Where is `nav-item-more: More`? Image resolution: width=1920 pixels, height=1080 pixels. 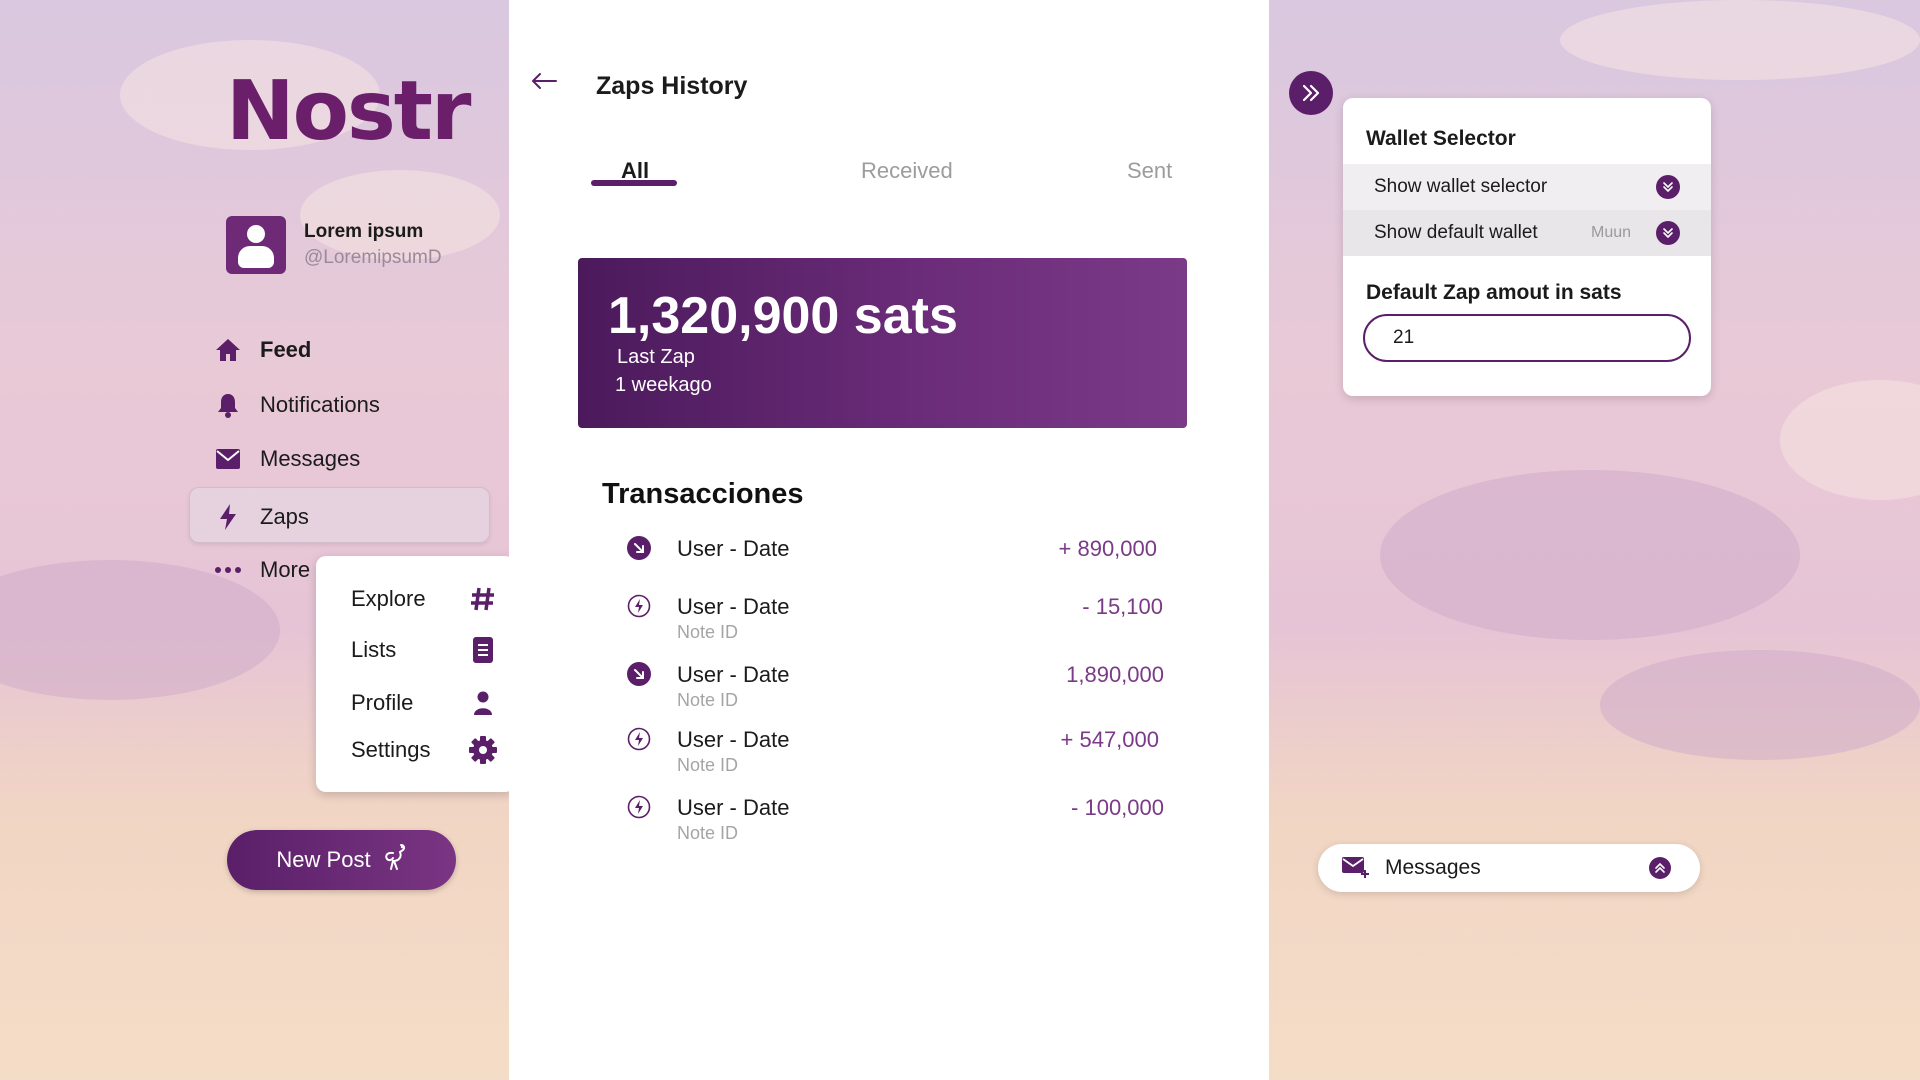 nav-item-more: More is located at coordinates (262, 570).